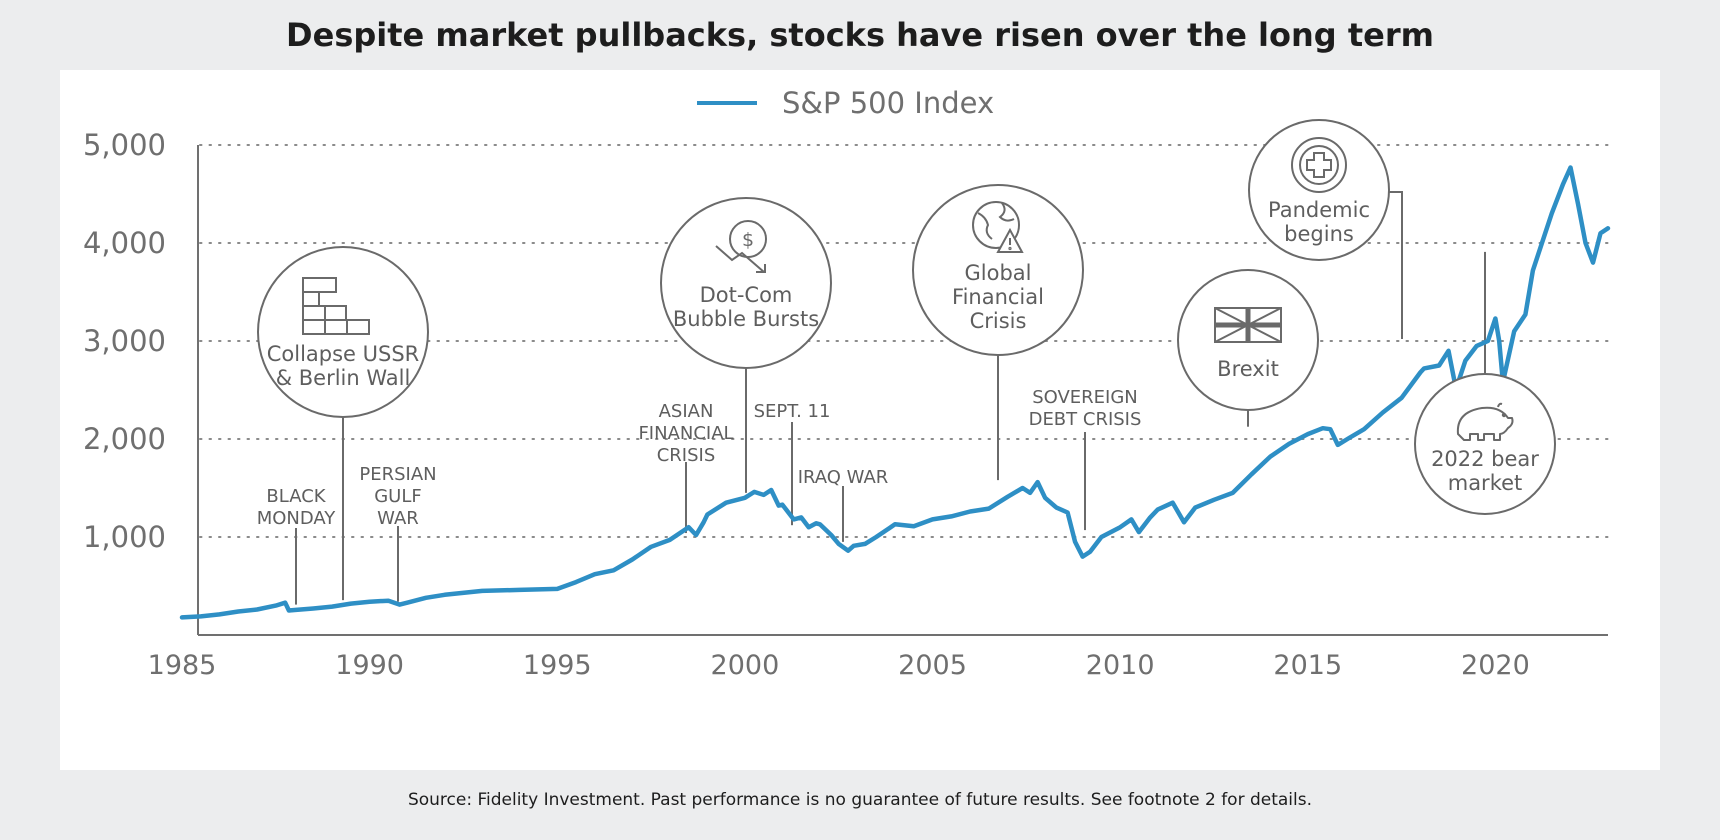 This screenshot has height=840, width=1720. I want to click on annotation-persian-gulf-war: PERSIAN GULF WAR, so click(397, 496).